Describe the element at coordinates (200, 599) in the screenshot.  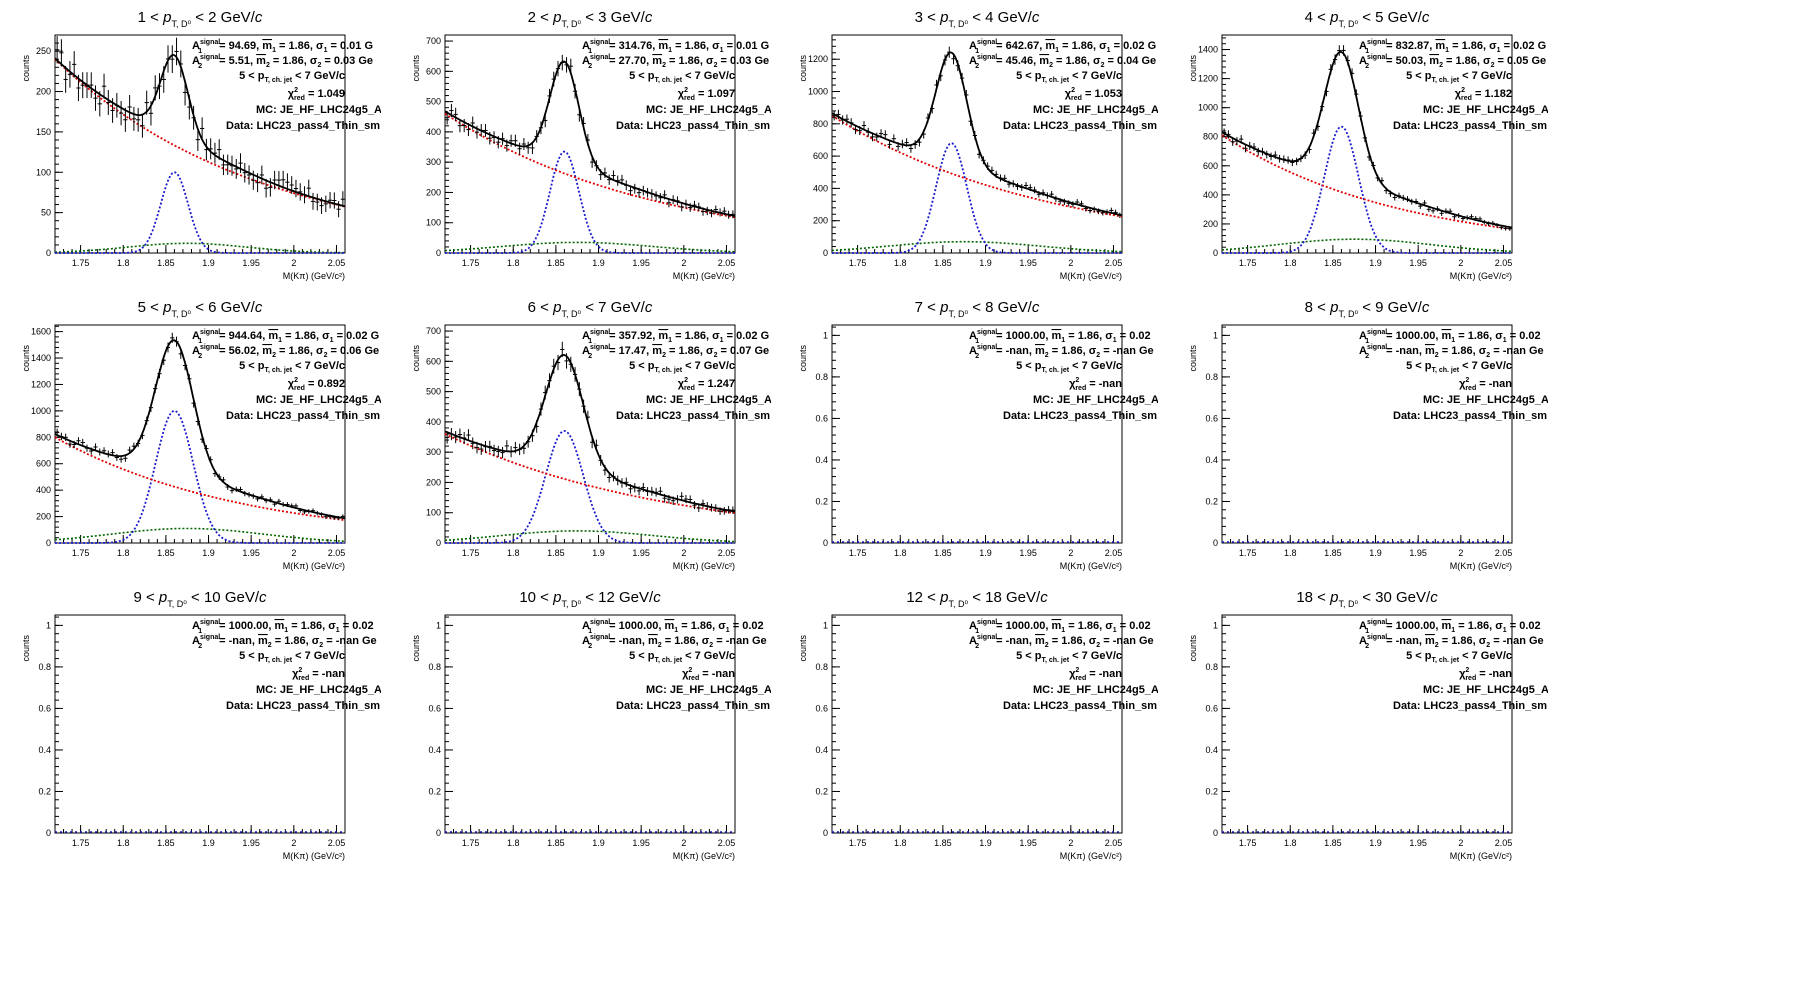
I see `chart-title: 9 < pT, D⁰ < 10 GeV/c` at that location.